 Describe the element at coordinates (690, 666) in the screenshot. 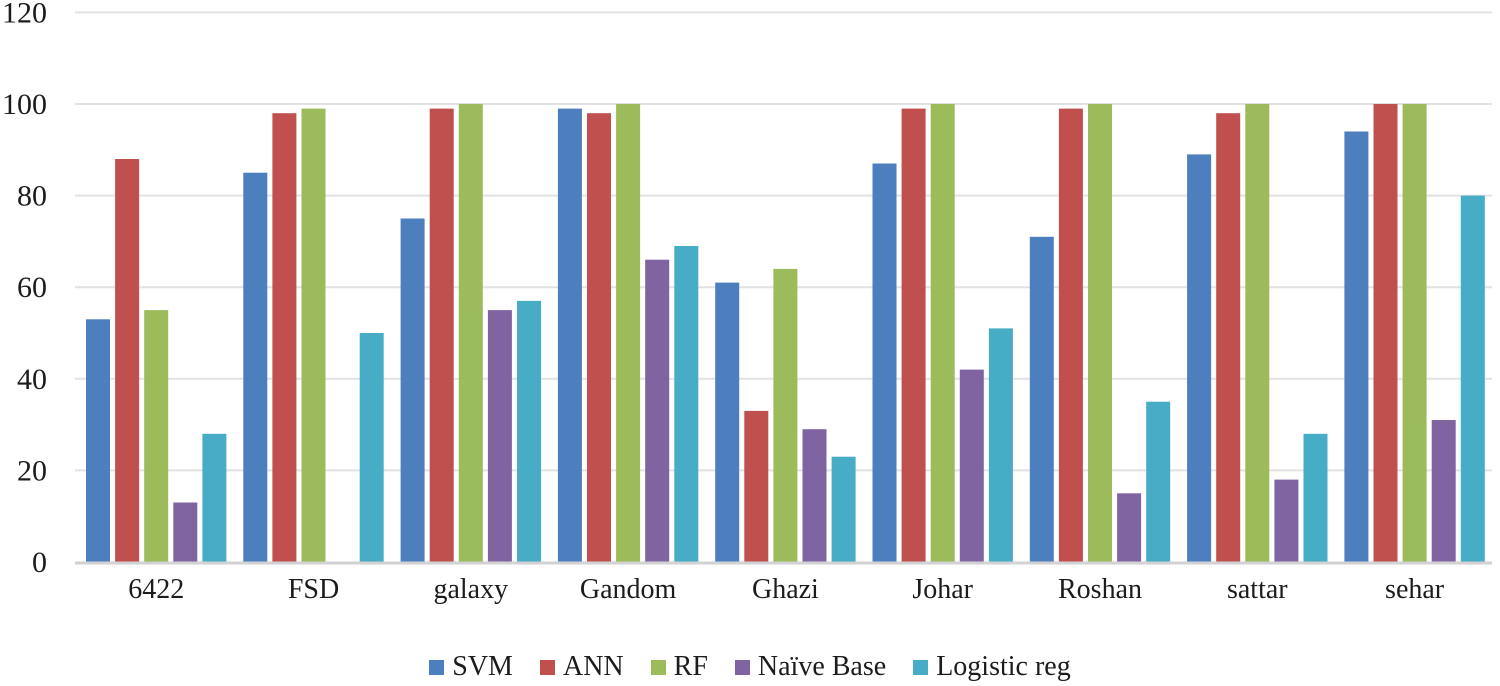

I see `legend-label: RF` at that location.